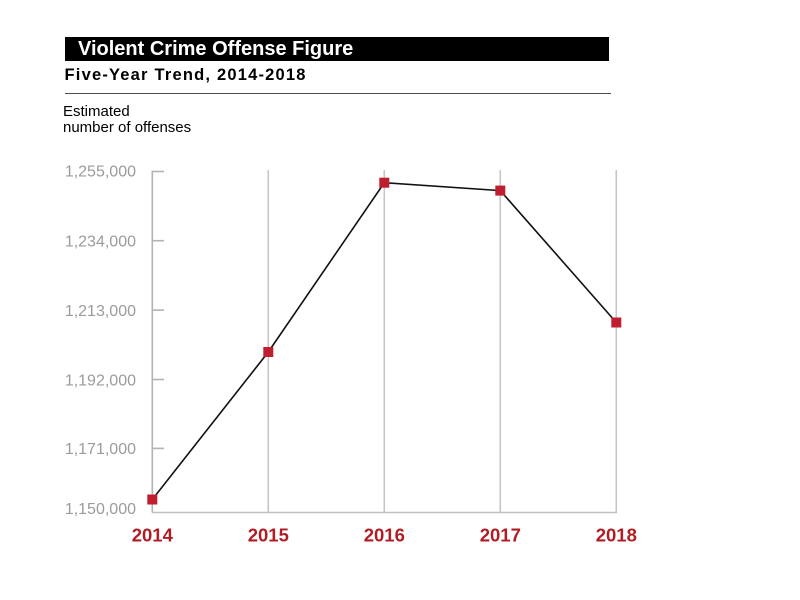  What do you see at coordinates (153, 534) in the screenshot?
I see `svg-text: 2014` at bounding box center [153, 534].